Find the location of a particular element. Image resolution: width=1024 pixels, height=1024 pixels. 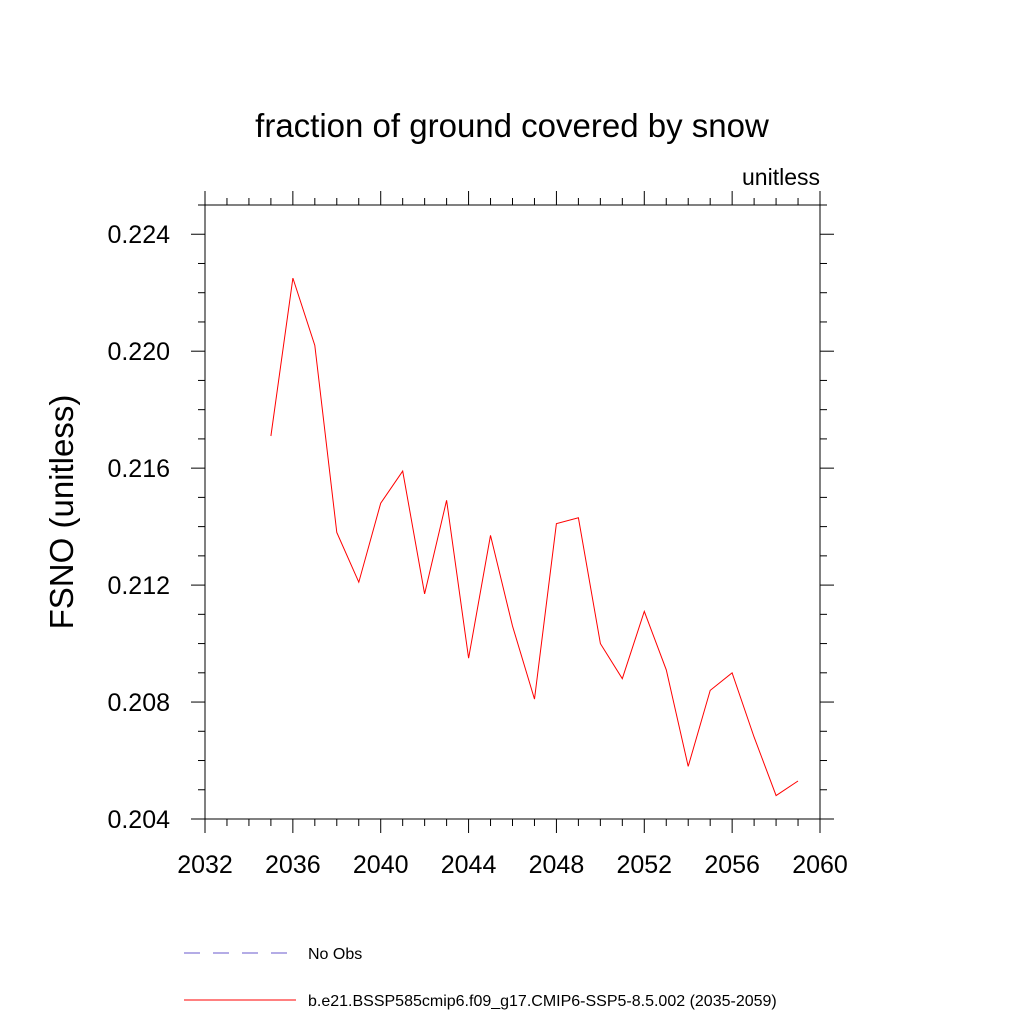

y-tick-label: 0.208 is located at coordinates (138, 703).